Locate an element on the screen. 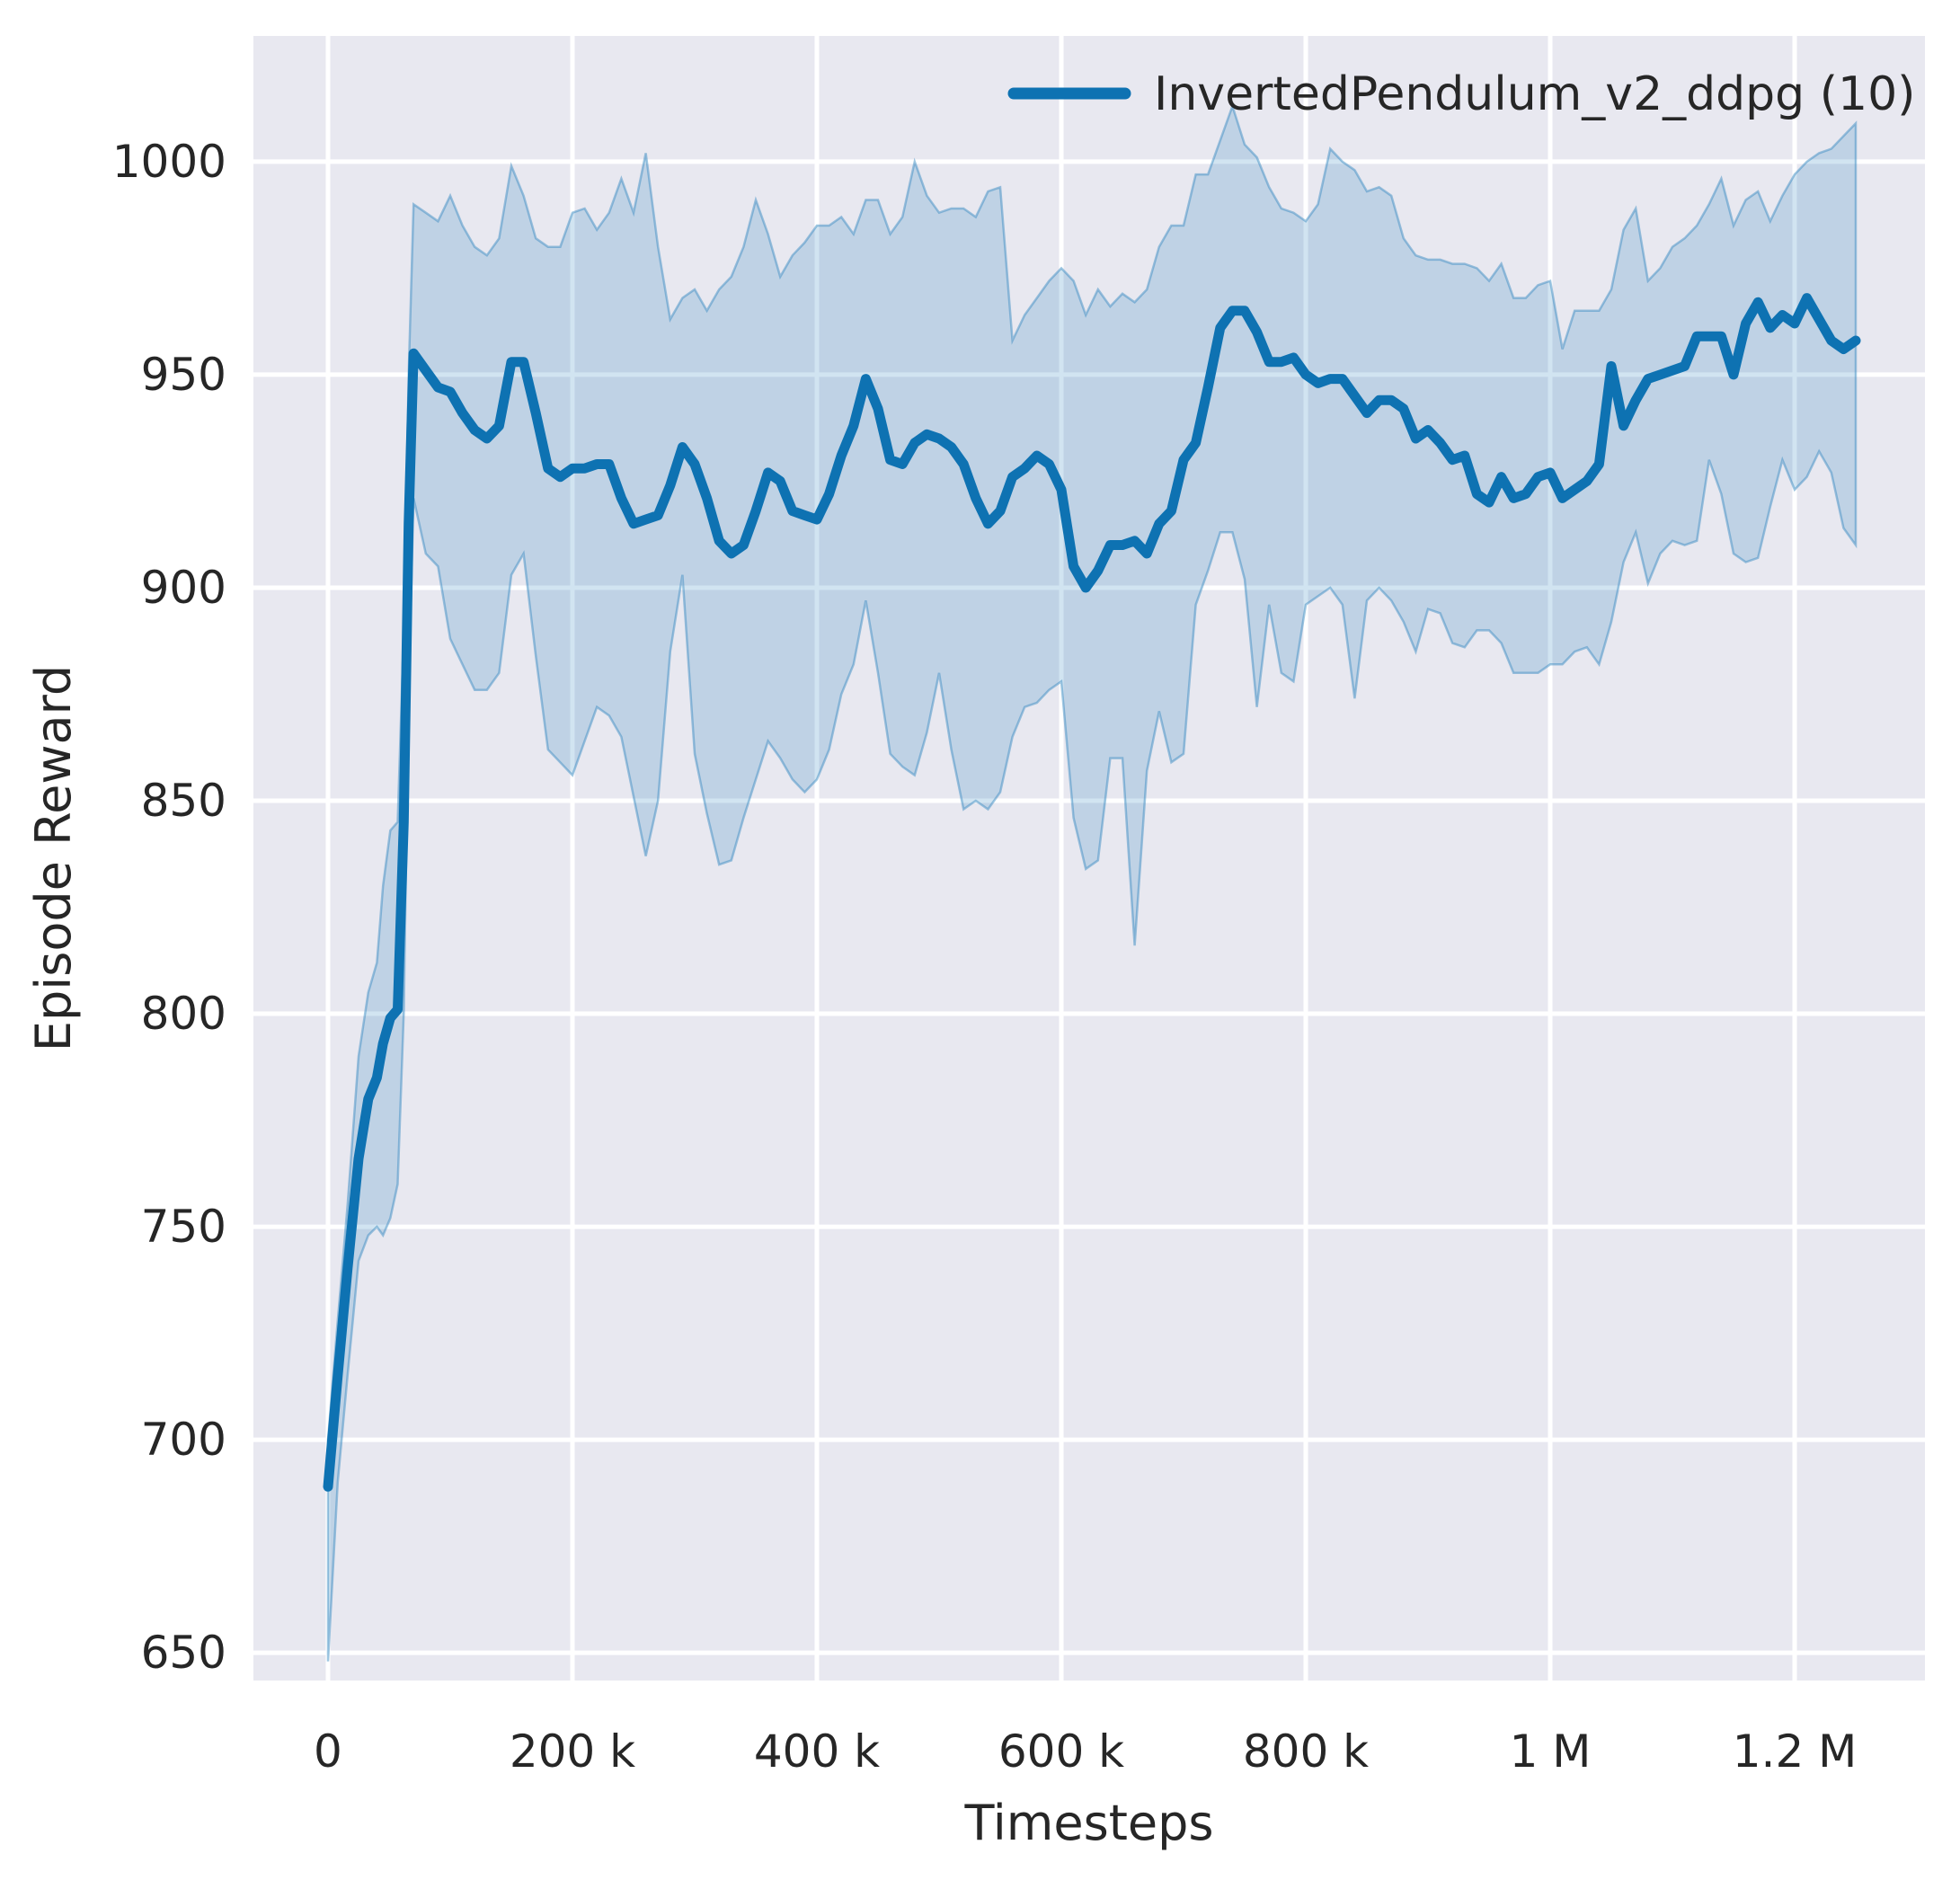  x-tick-label: 1.2 M is located at coordinates (1796, 1751).